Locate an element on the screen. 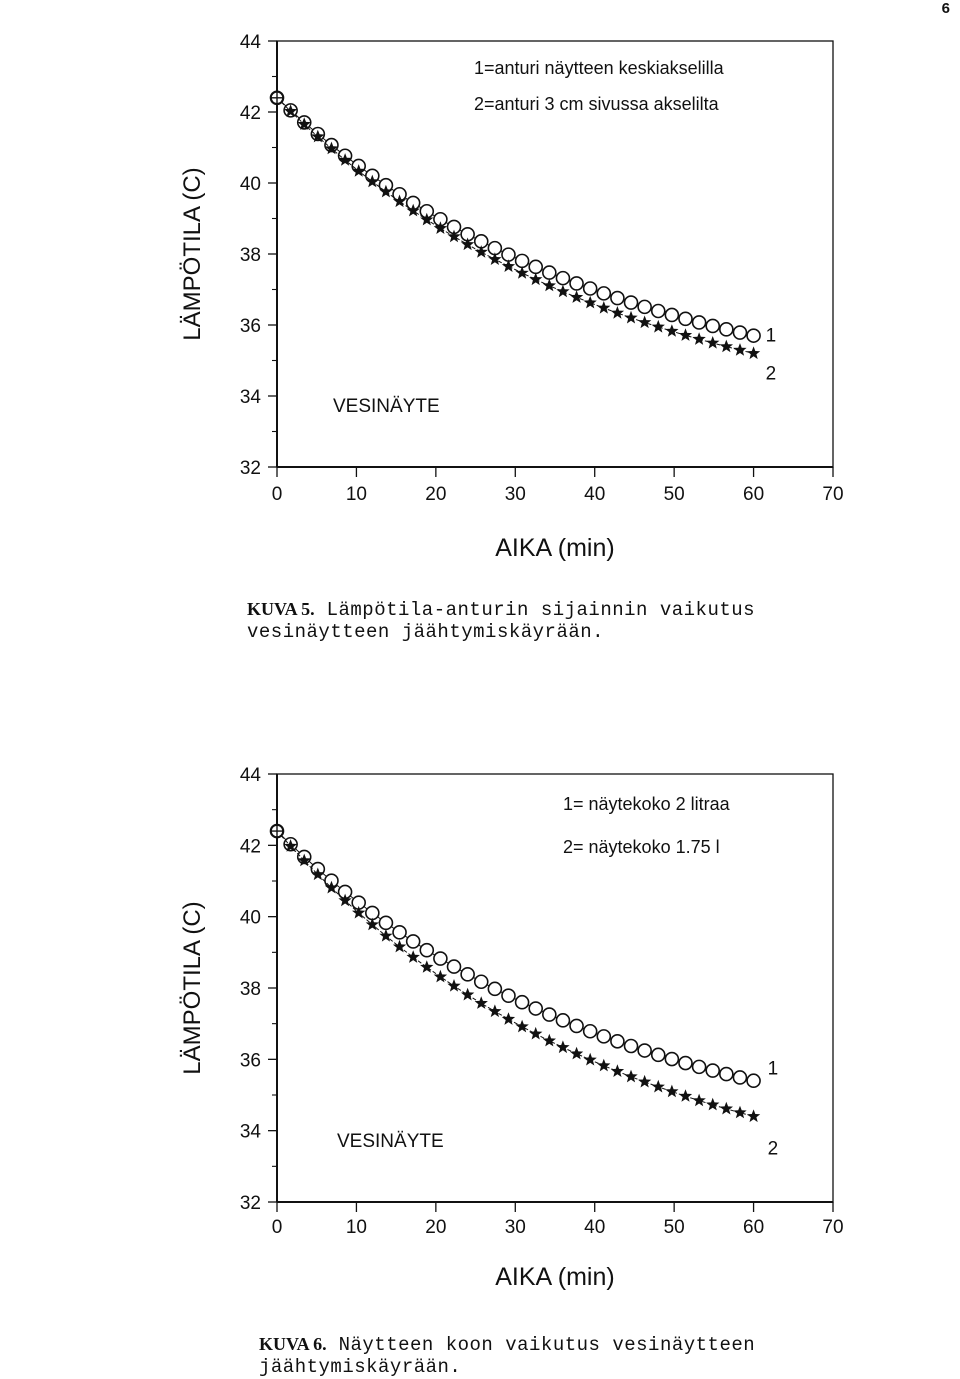 This screenshot has height=1379, width=960. chart2-x-tick-label: 10 is located at coordinates (356, 1227).